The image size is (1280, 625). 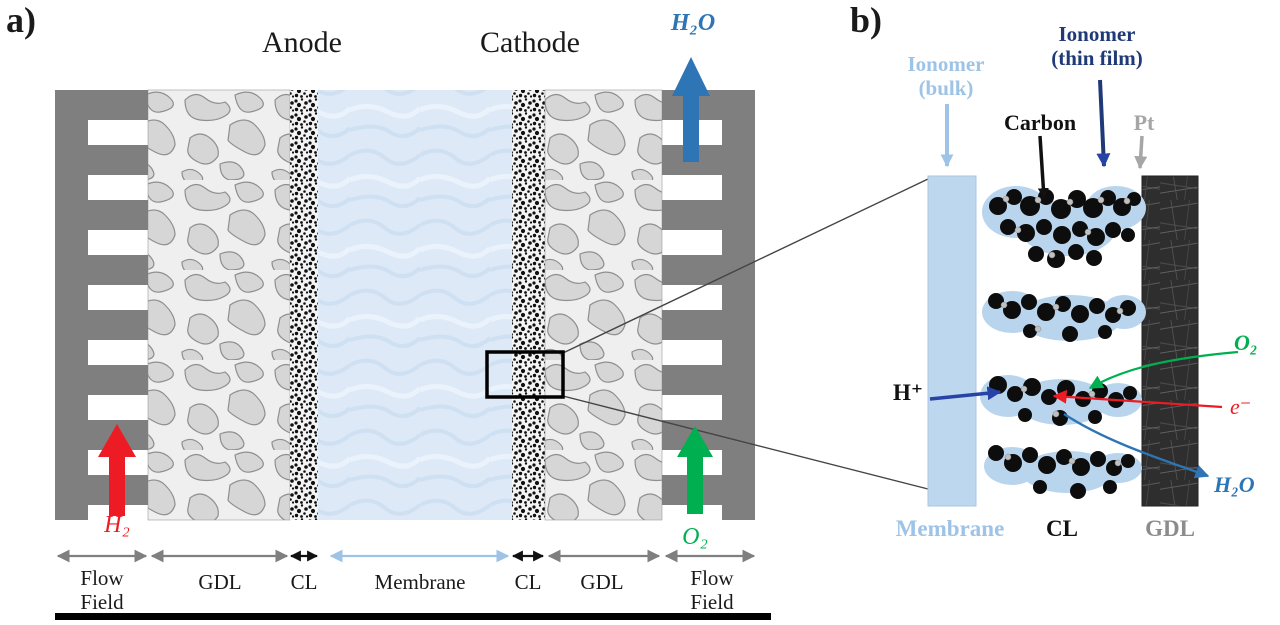 What do you see at coordinates (1170, 528) in the screenshot?
I see `gdl-label-b: GDL` at bounding box center [1170, 528].